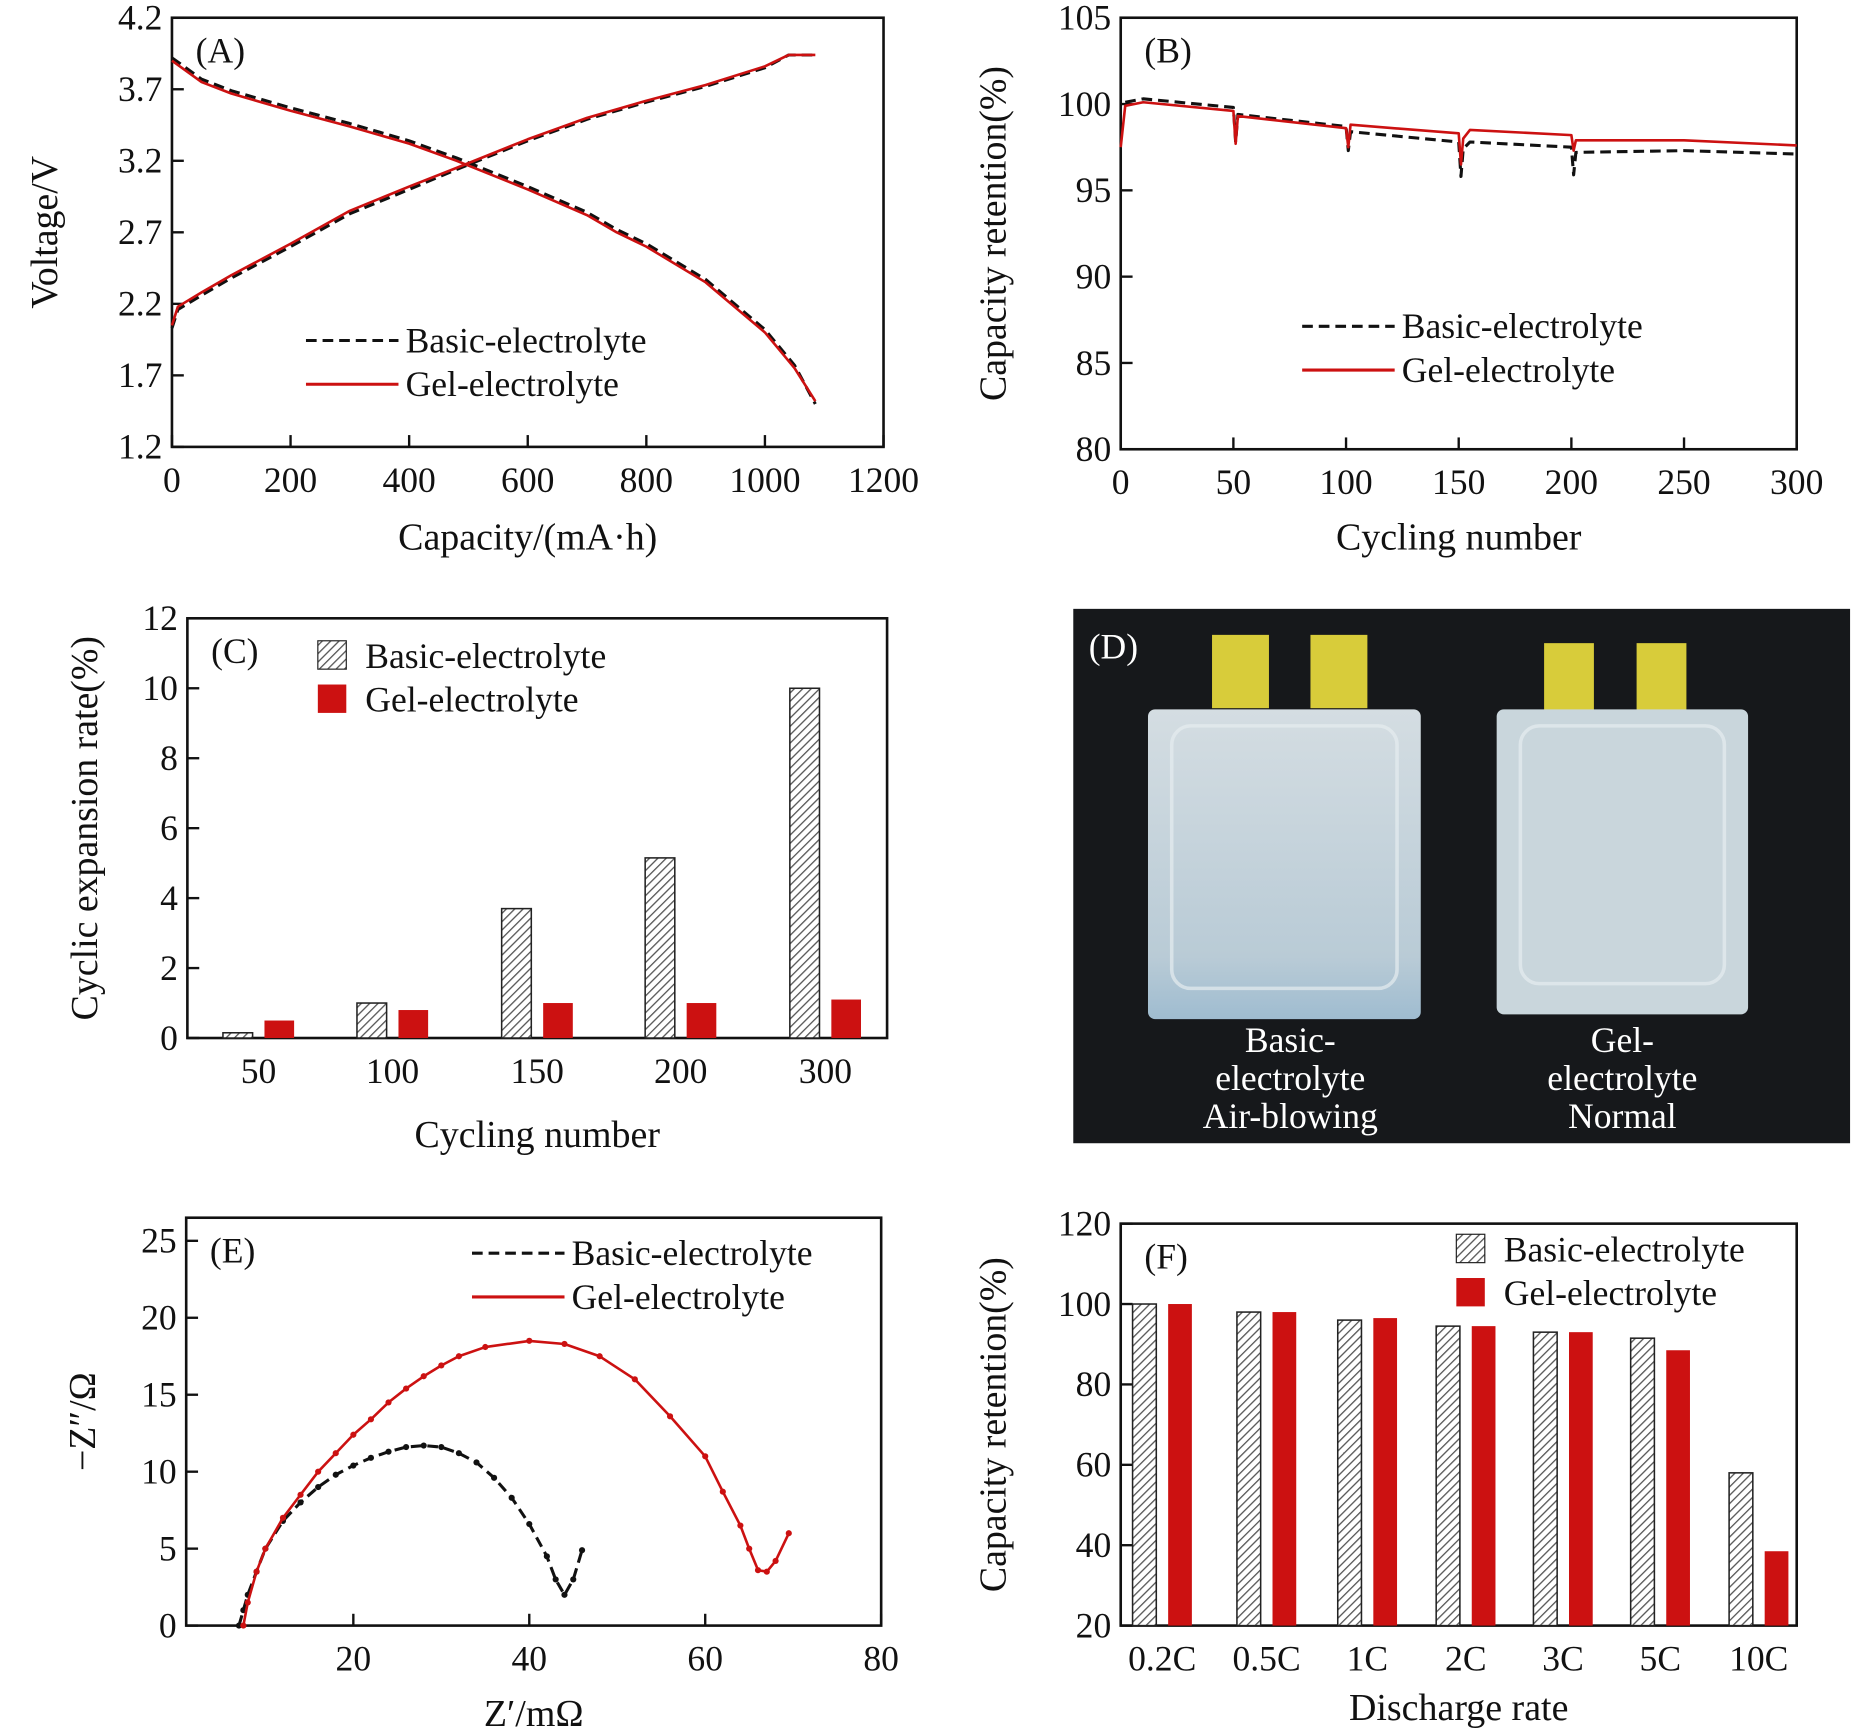 This screenshot has width=1856, height=1732. I want to click on x-tick-label: 60, so click(705, 1659).